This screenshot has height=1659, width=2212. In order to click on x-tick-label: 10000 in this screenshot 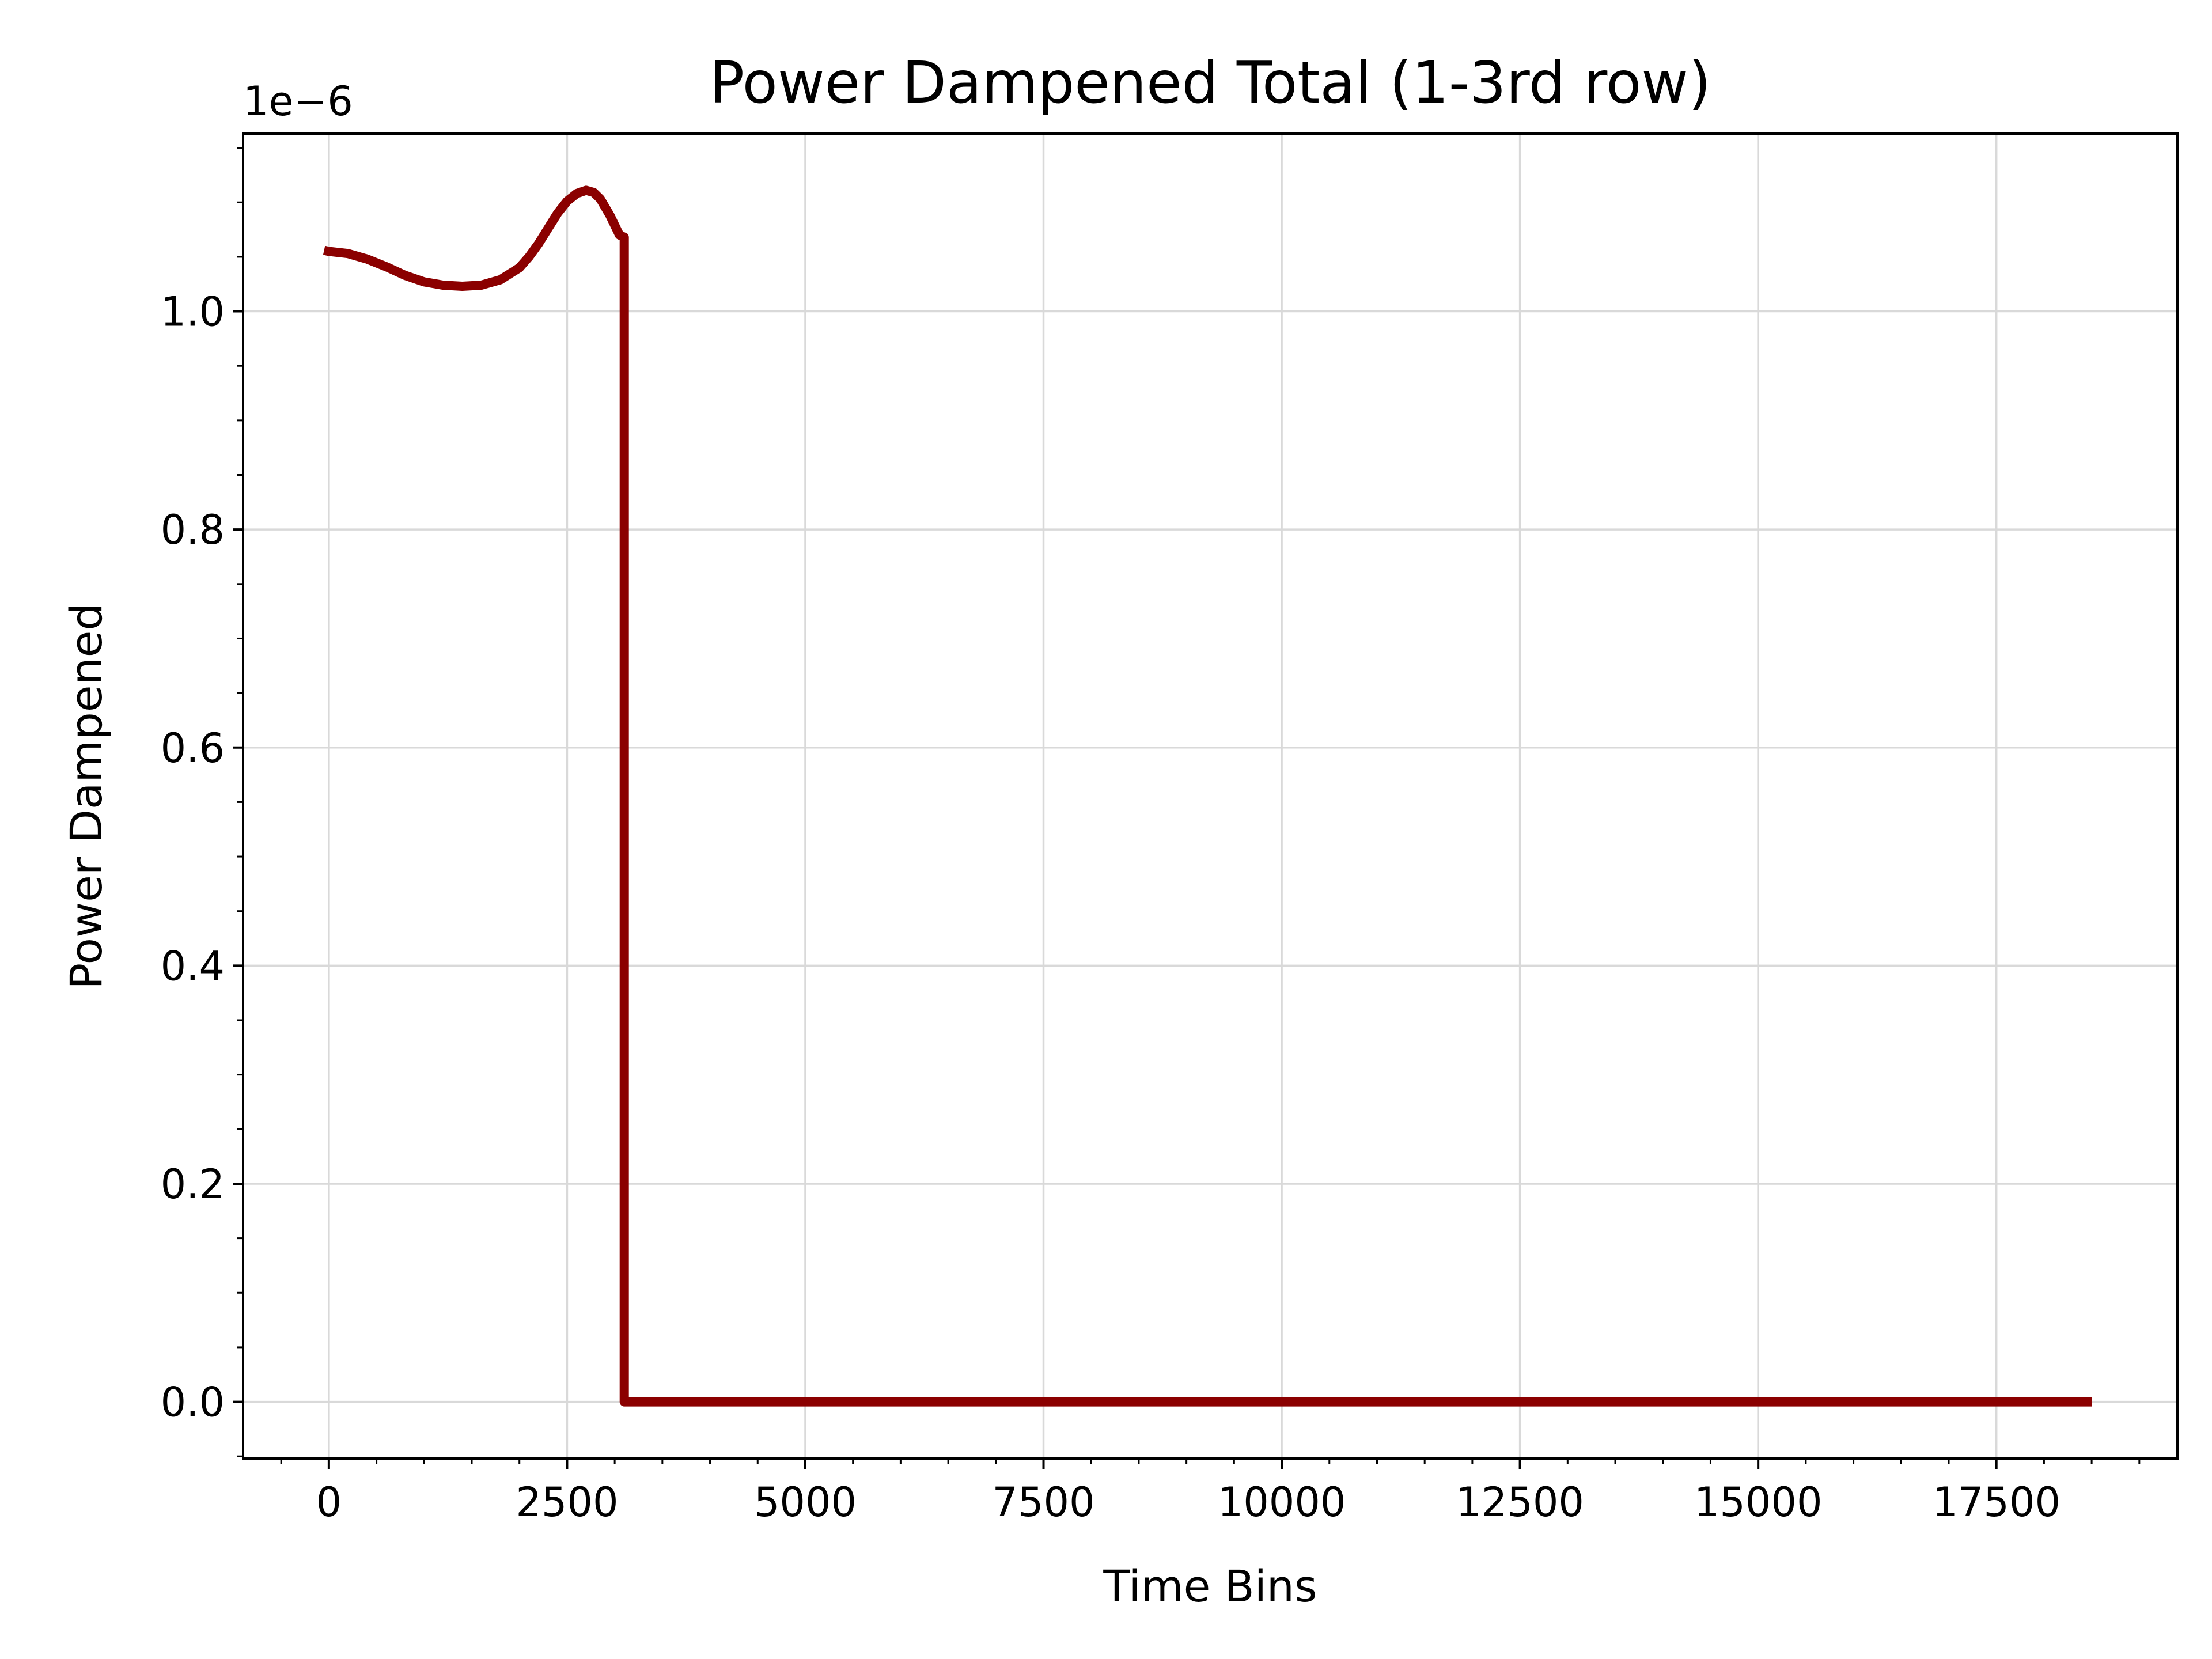, I will do `click(1282, 1502)`.